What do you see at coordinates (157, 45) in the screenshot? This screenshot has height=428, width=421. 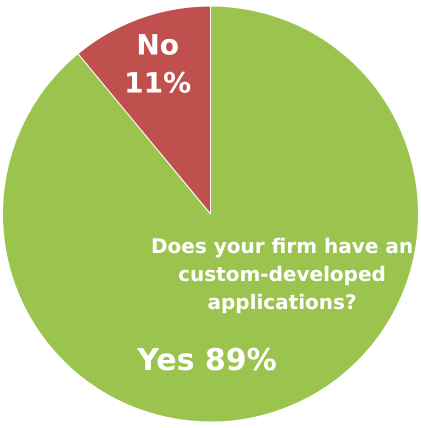 I see `slice-label: No` at bounding box center [157, 45].